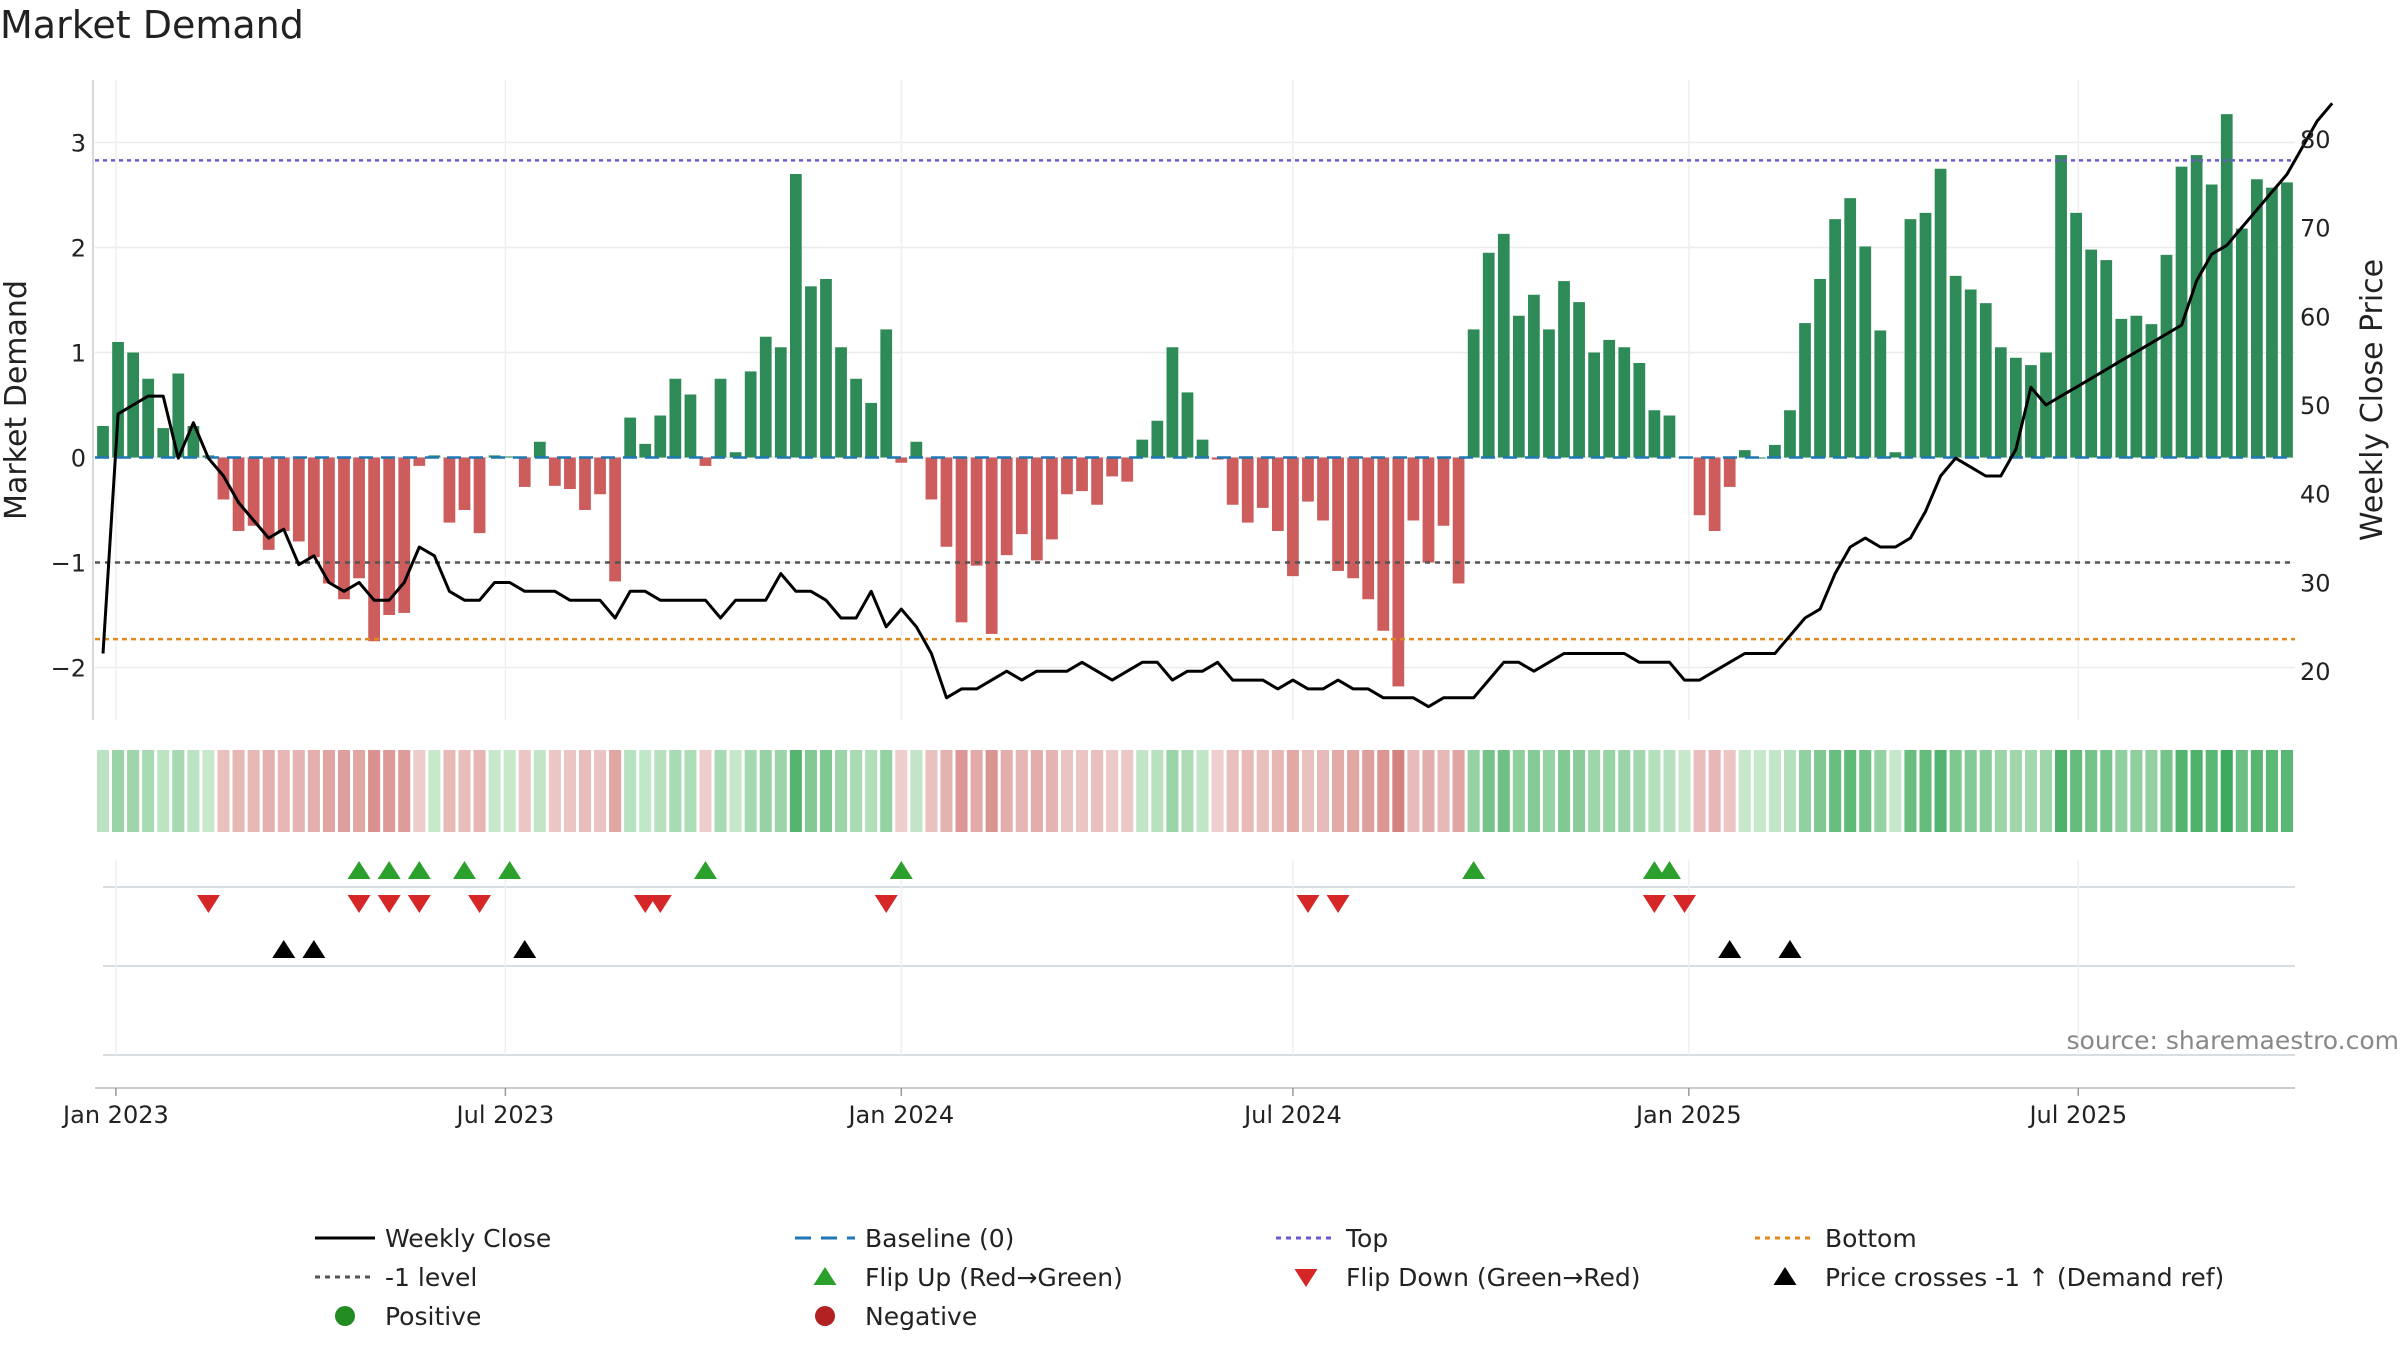  I want to click on legend-swatch, so click(1785, 1276).